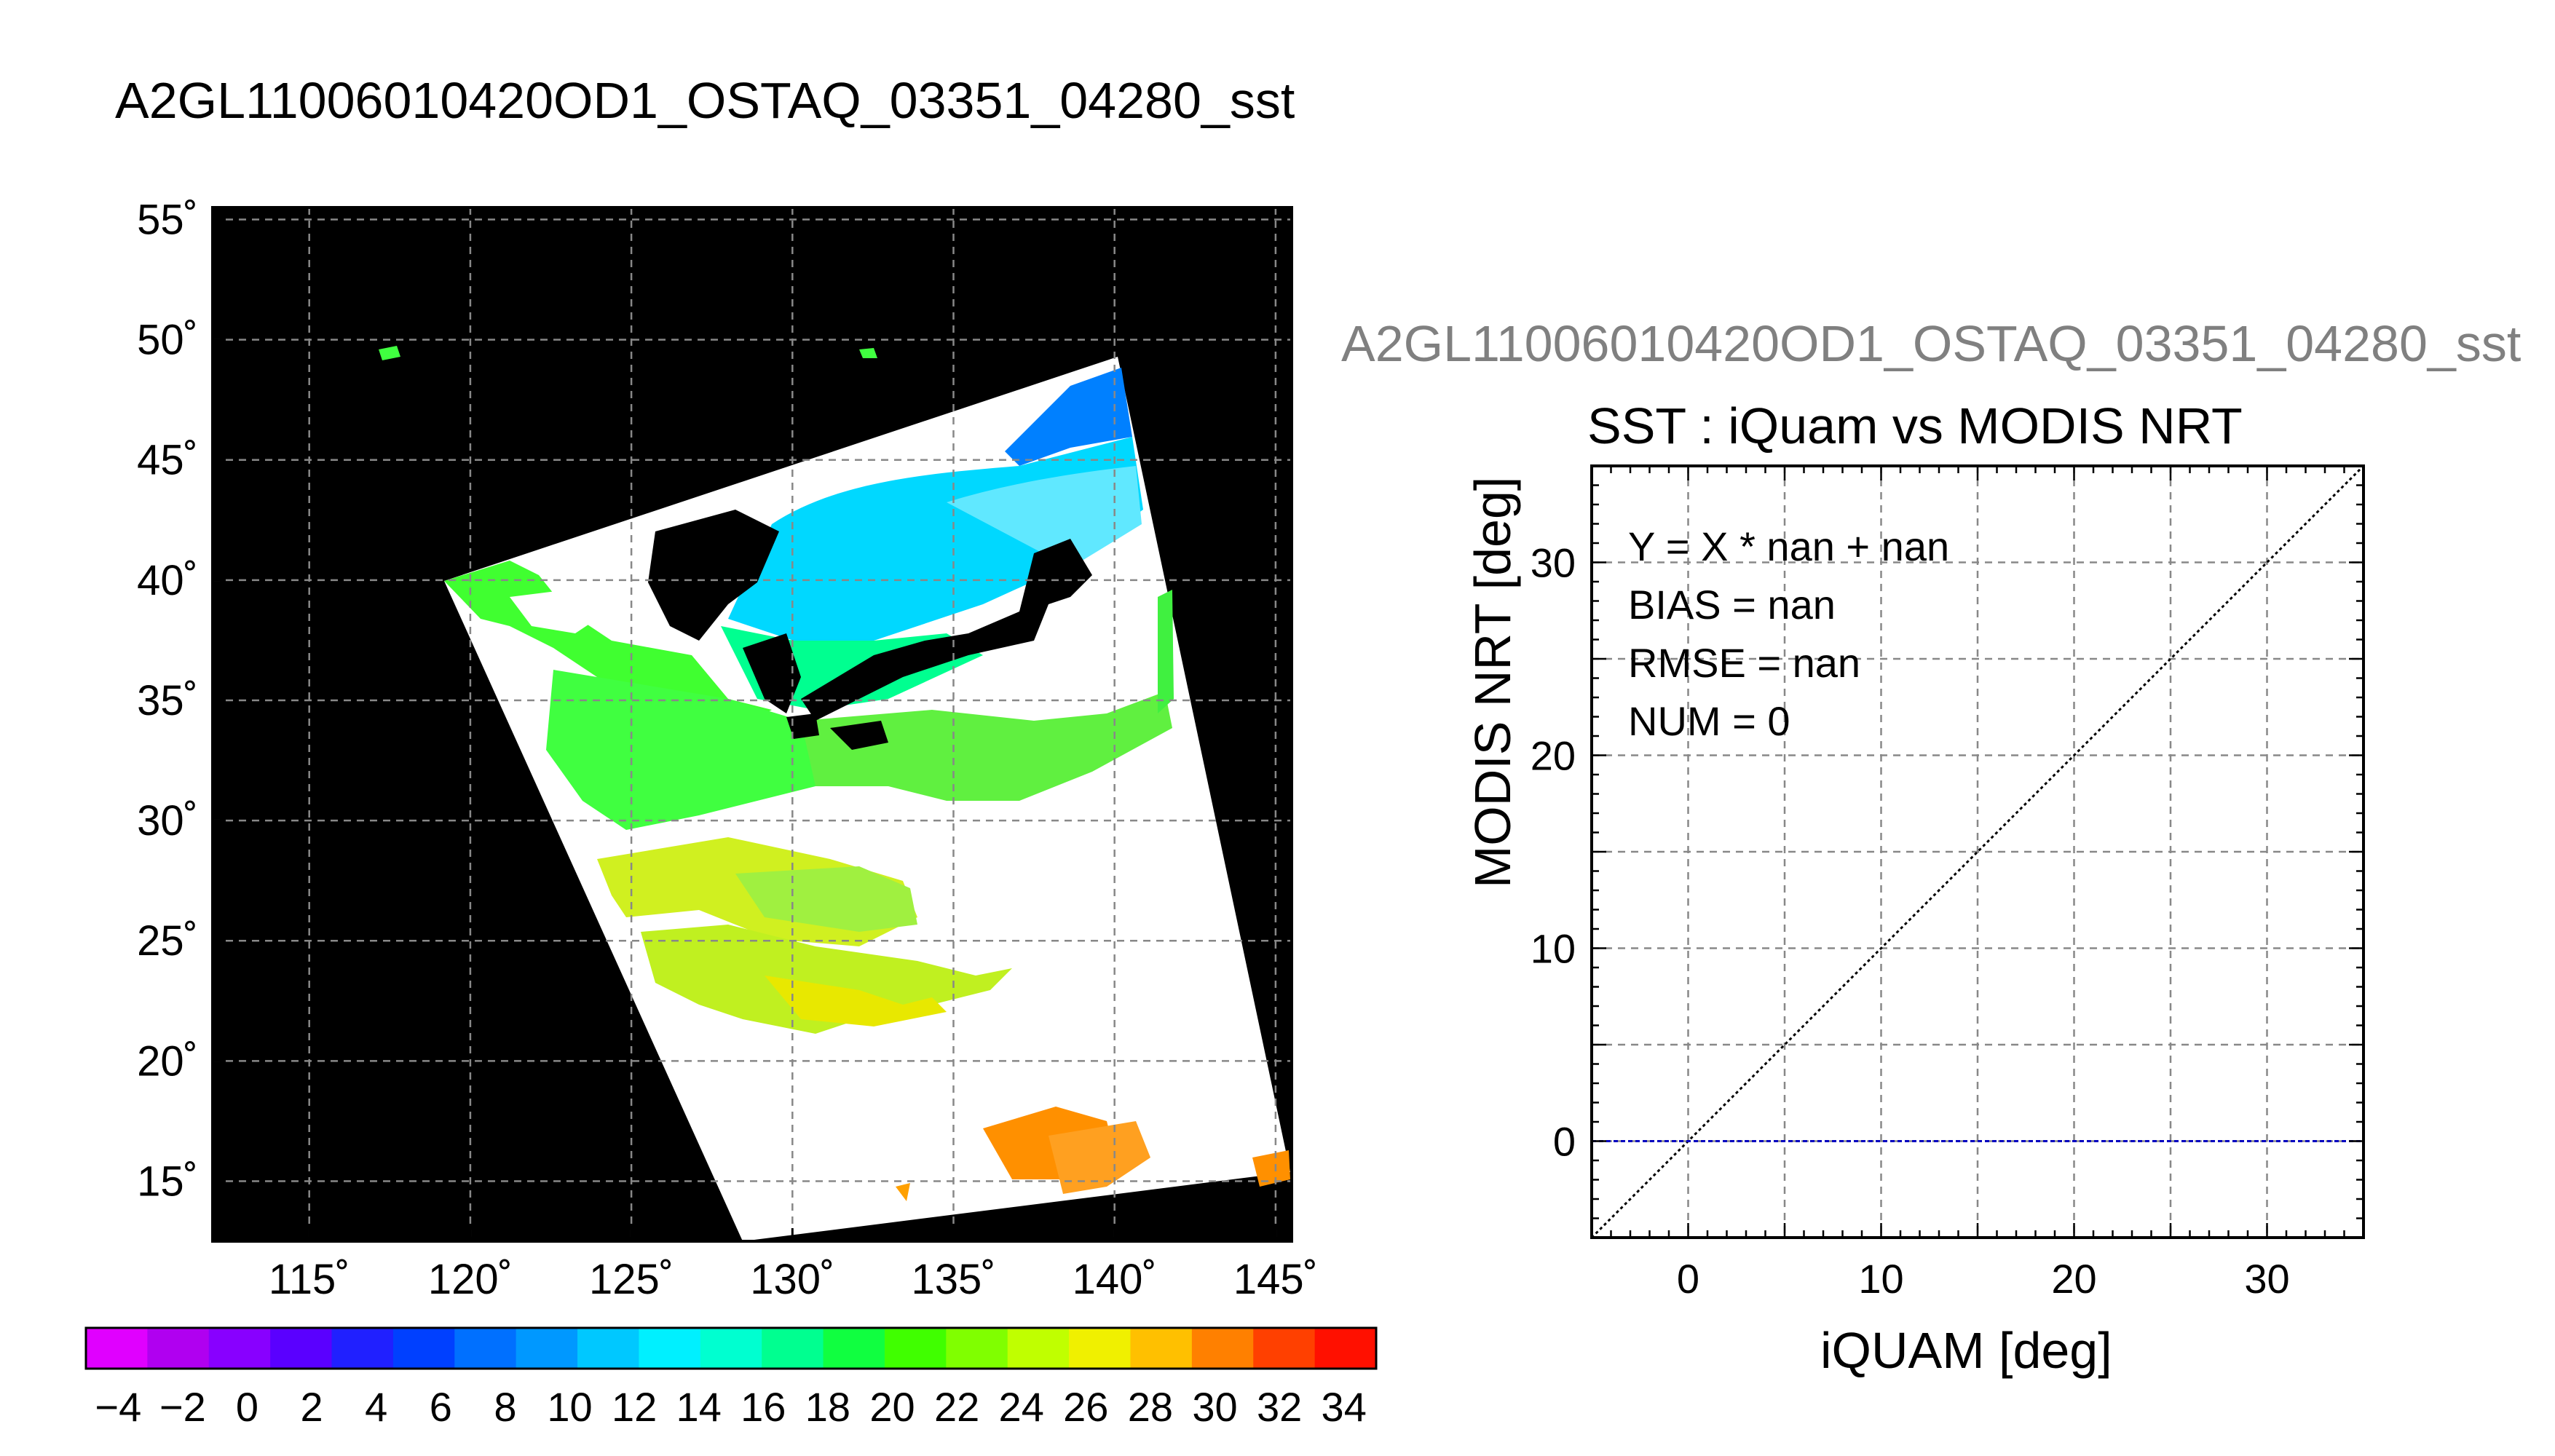 The height and width of the screenshot is (1456, 2555). Describe the element at coordinates (167, 580) in the screenshot. I see `lat-tick-label: 40˚` at that location.